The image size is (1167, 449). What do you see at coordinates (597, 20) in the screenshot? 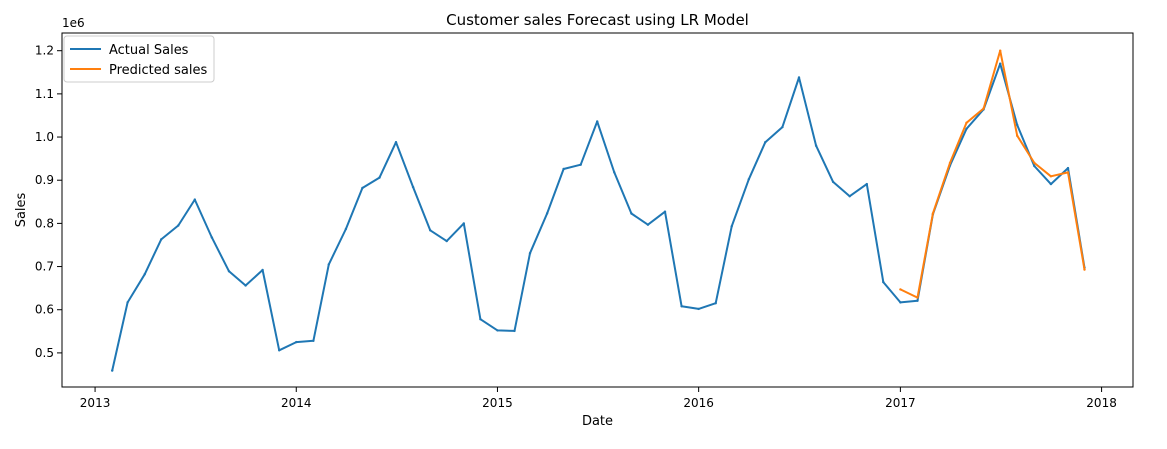
I see `chart-title: Customer sales Forecast using LR Model` at bounding box center [597, 20].